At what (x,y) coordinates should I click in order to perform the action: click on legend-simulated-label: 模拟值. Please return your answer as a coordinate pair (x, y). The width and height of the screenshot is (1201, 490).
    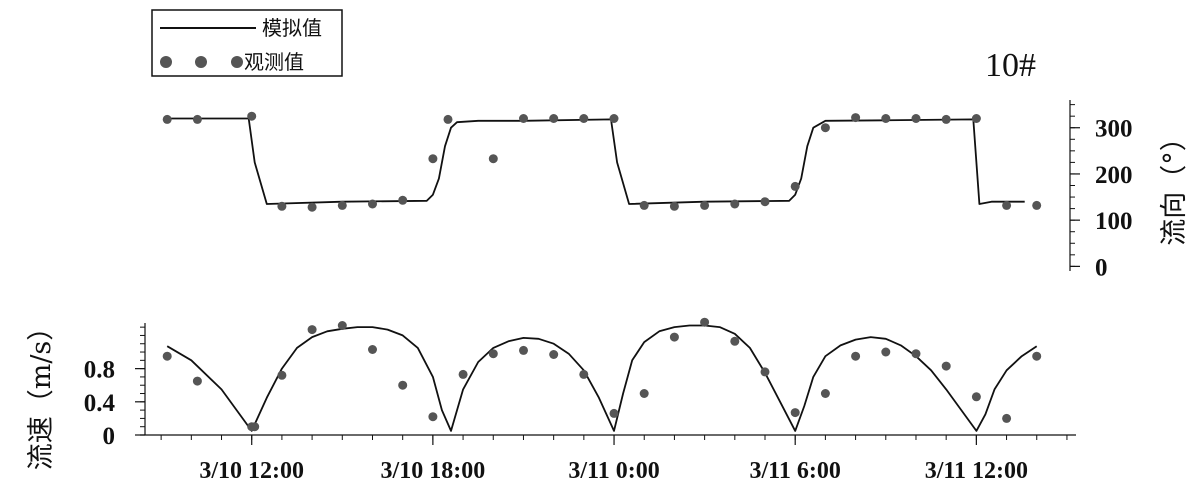
    Looking at the image, I should click on (292, 28).